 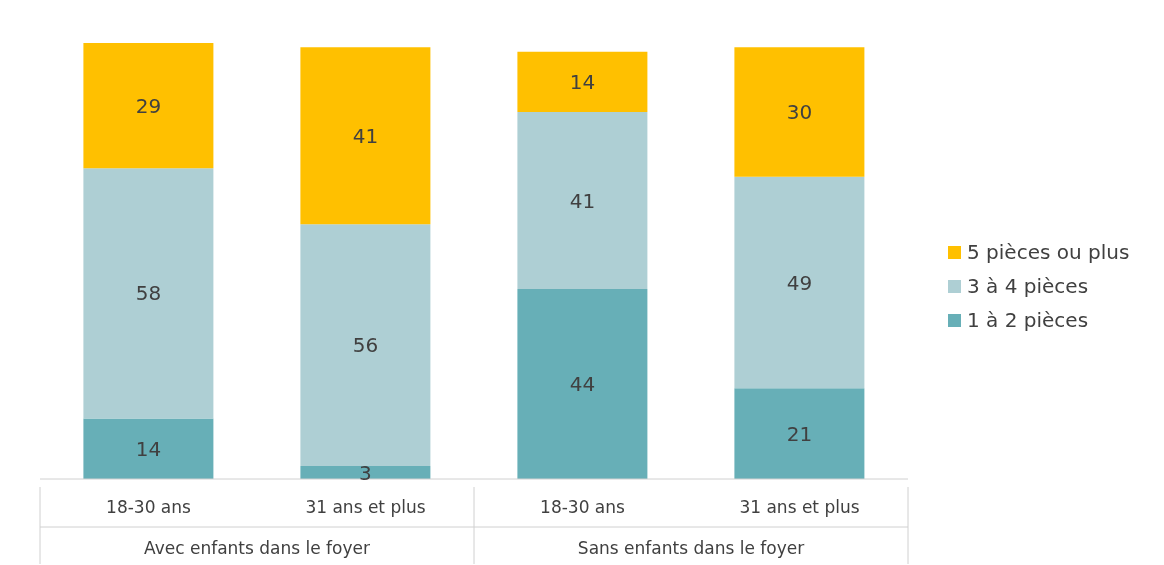 What do you see at coordinates (365, 472) in the screenshot?
I see `data-label: 3` at bounding box center [365, 472].